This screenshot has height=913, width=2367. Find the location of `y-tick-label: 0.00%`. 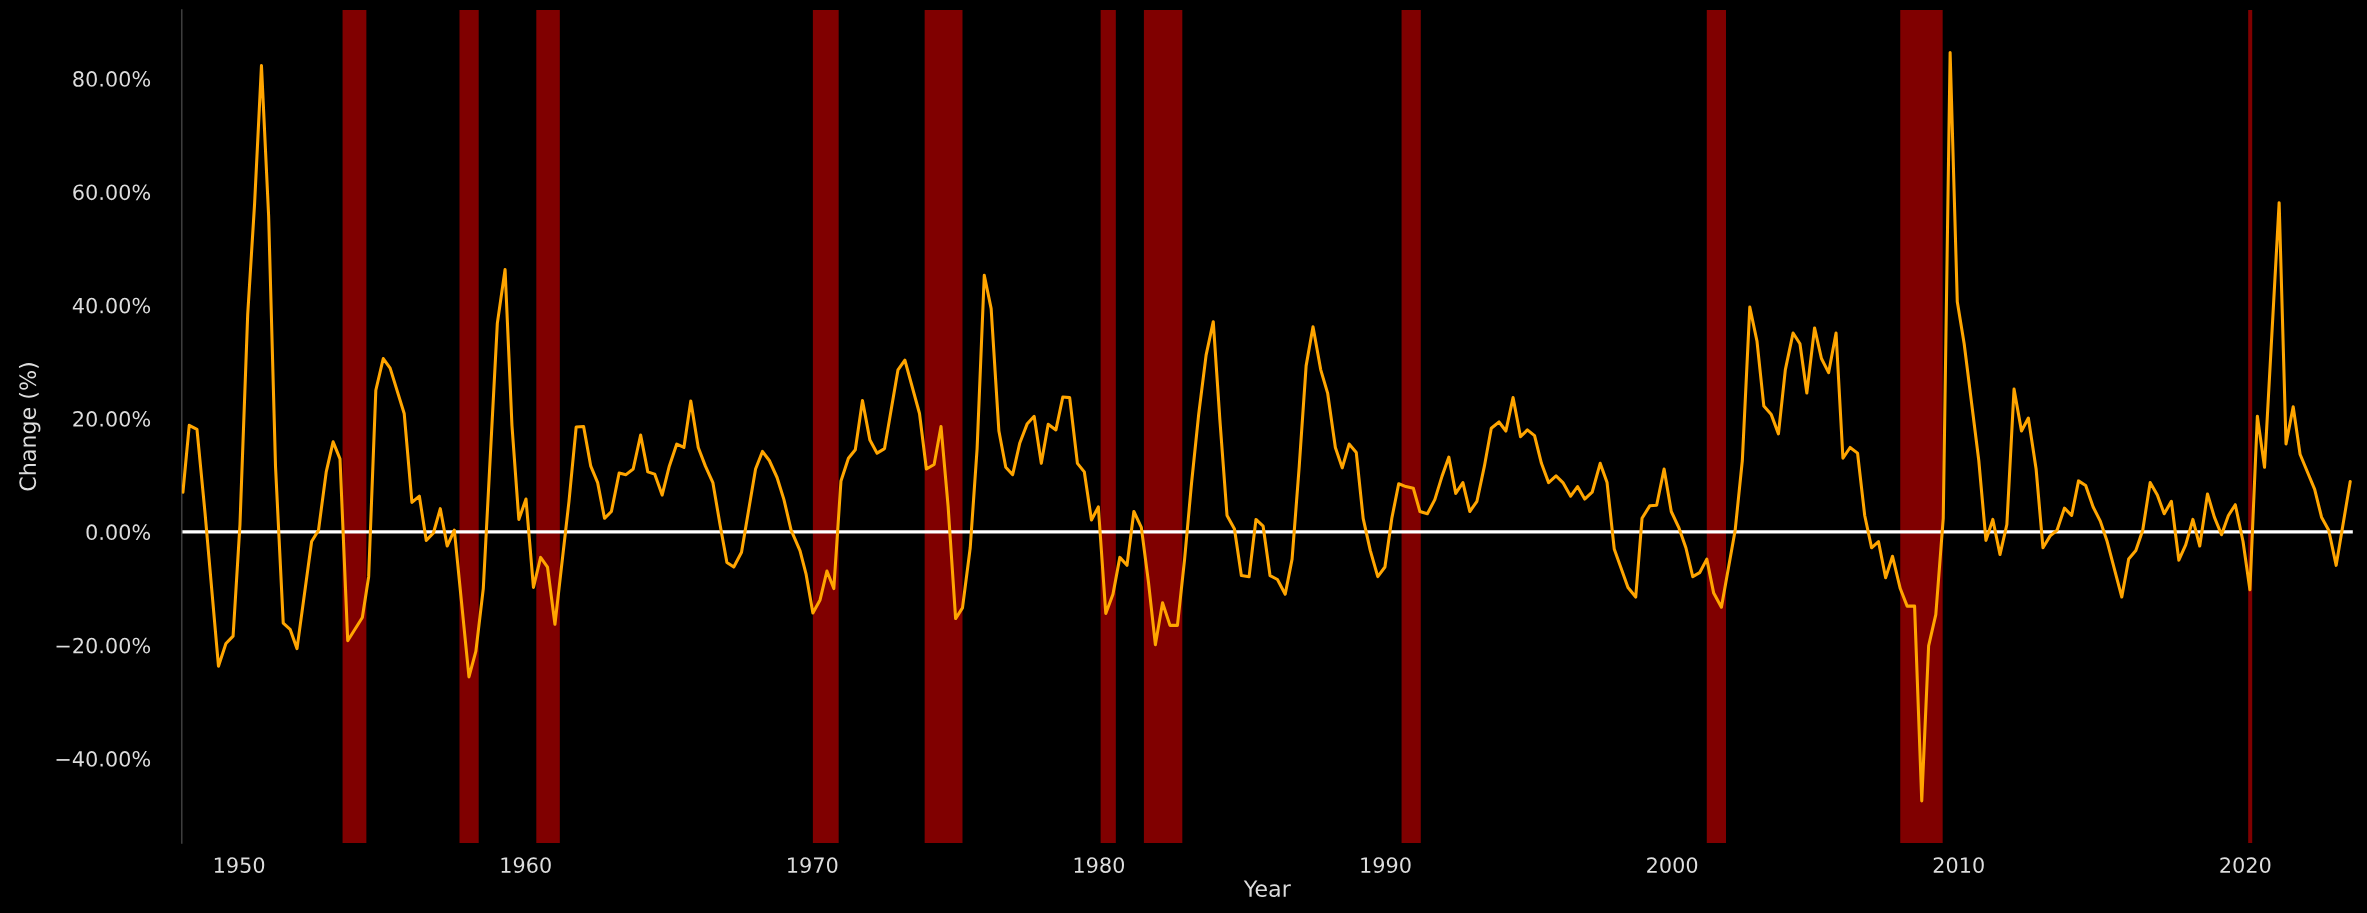

y-tick-label: 0.00% is located at coordinates (118, 532).